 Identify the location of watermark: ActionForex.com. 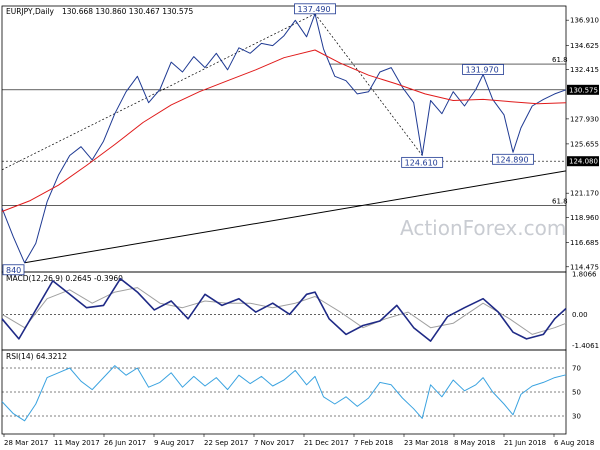
(483, 228).